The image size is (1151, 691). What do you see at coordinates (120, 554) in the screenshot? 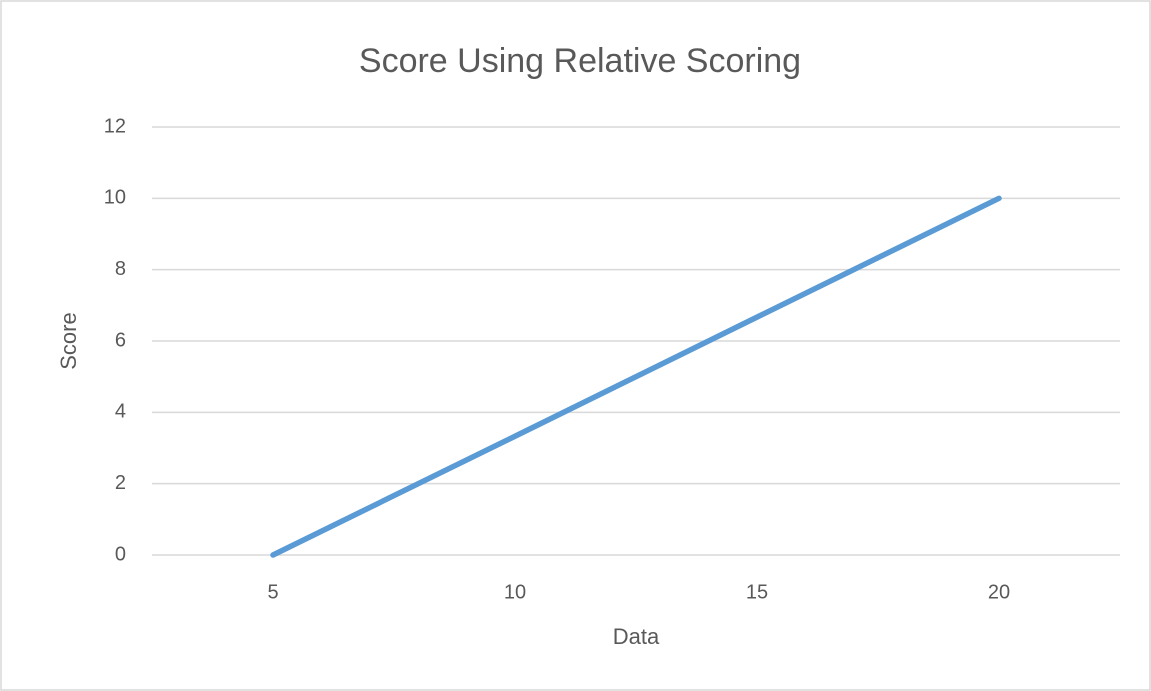
I see `y-tick-label: 0` at bounding box center [120, 554].